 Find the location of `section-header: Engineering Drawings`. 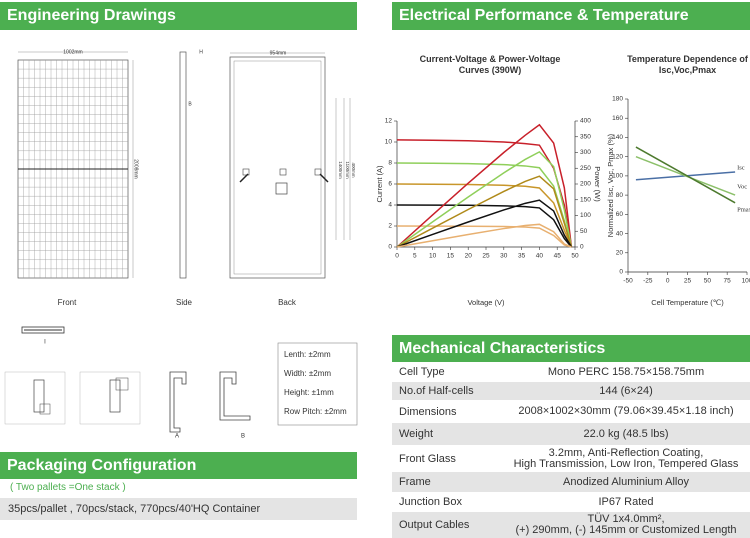

section-header: Engineering Drawings is located at coordinates (178, 16).